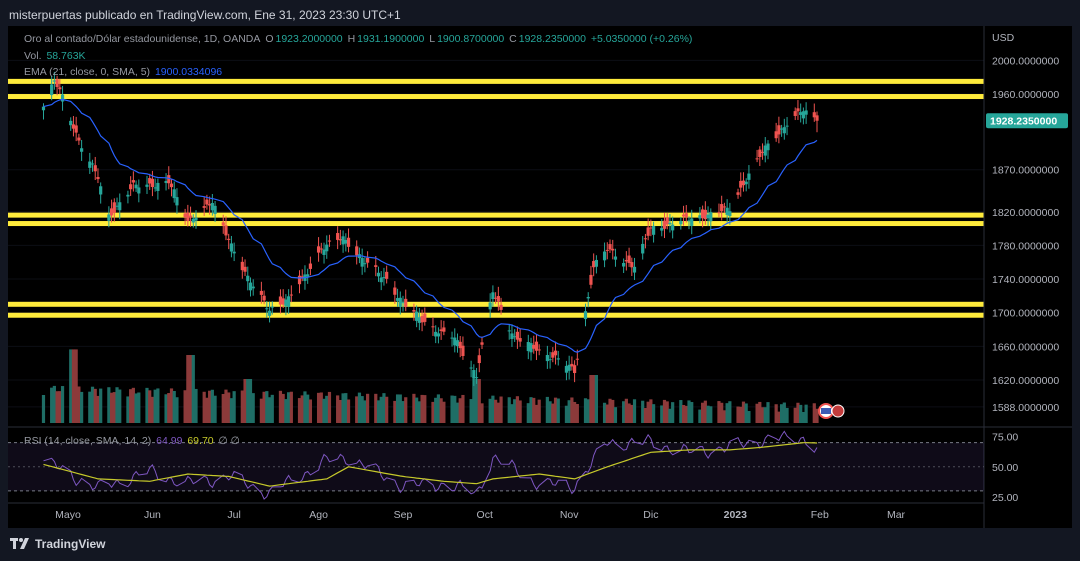  Describe the element at coordinates (87, 72) in the screenshot. I see `ema-label: EMA (21, close, 0, SMA, 5)` at that location.